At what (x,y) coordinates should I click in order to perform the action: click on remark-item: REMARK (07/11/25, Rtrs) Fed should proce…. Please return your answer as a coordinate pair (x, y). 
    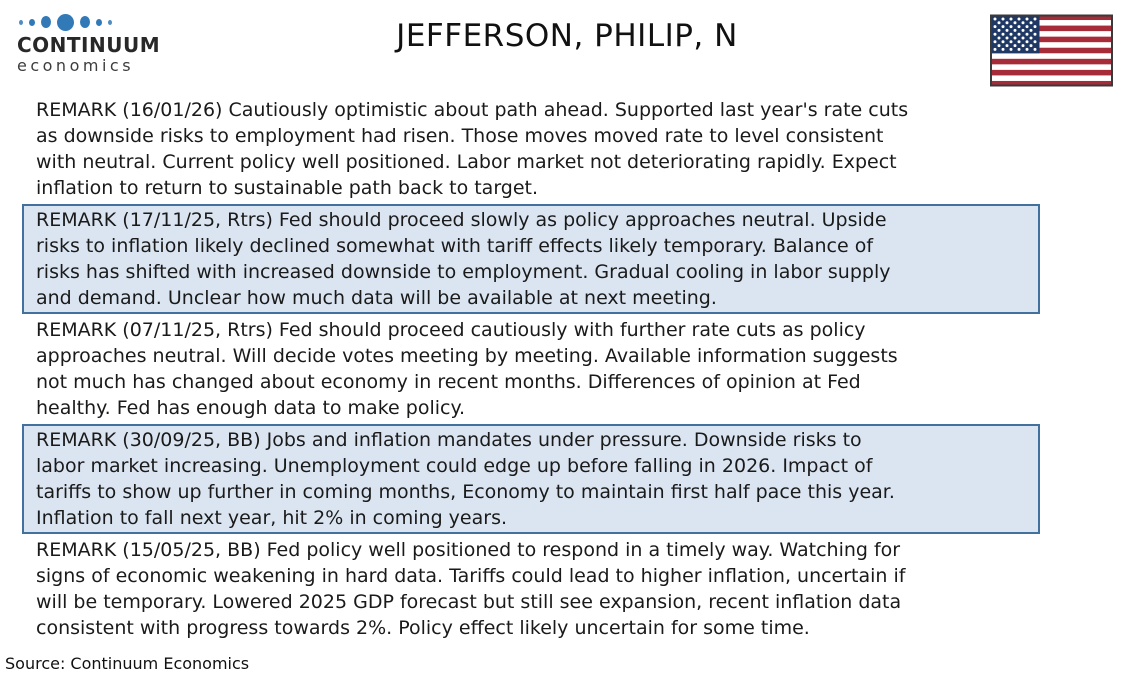
    Looking at the image, I should click on (467, 369).